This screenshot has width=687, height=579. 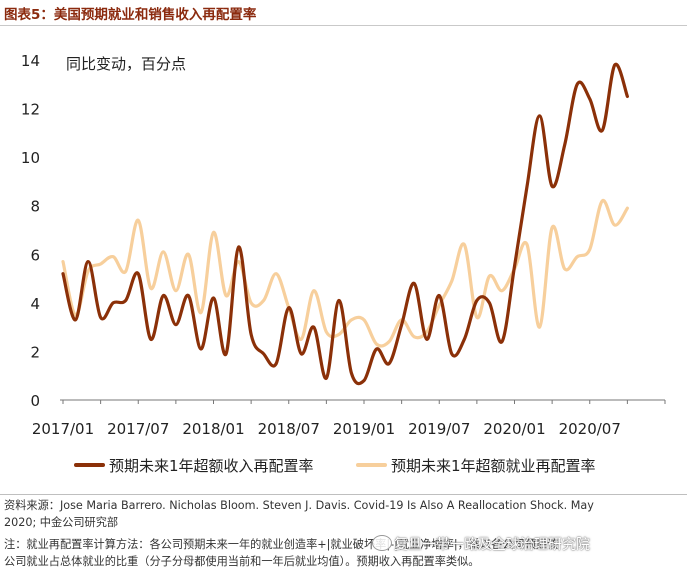 I want to click on y-tick-label: 12, so click(x=30, y=110).